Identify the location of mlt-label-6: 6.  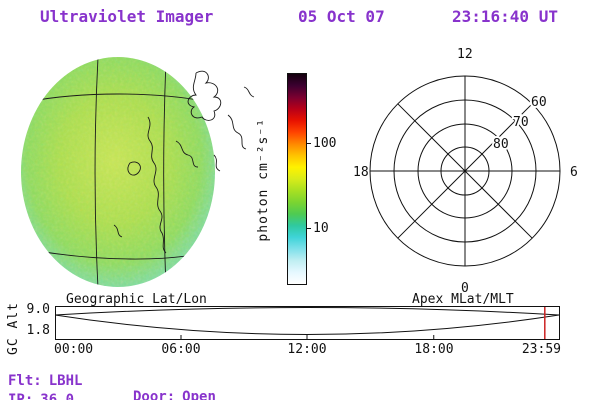
(574, 172).